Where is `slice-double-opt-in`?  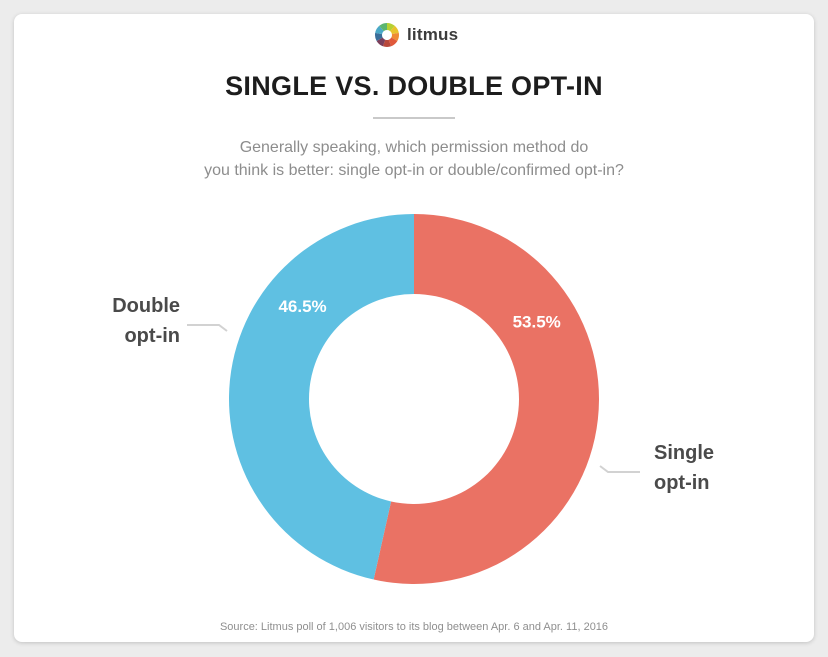
slice-double-opt-in is located at coordinates (321, 397).